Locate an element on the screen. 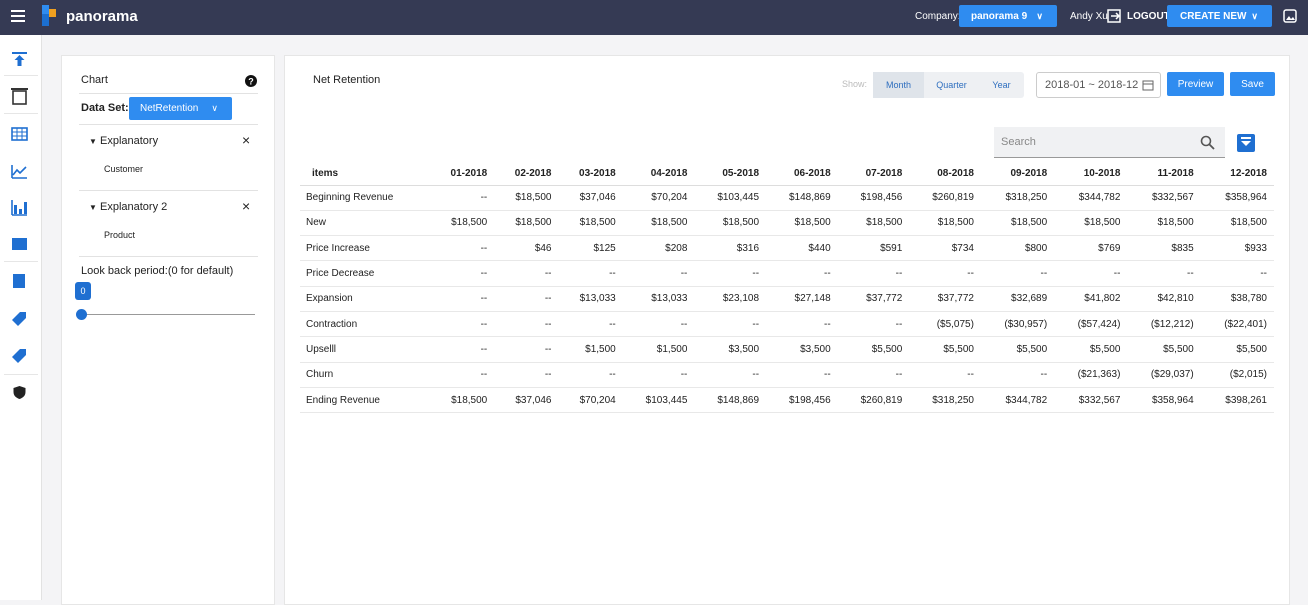 This screenshot has width=1308, height=605. explanatory-title: ▼ Explanatory is located at coordinates (124, 141).